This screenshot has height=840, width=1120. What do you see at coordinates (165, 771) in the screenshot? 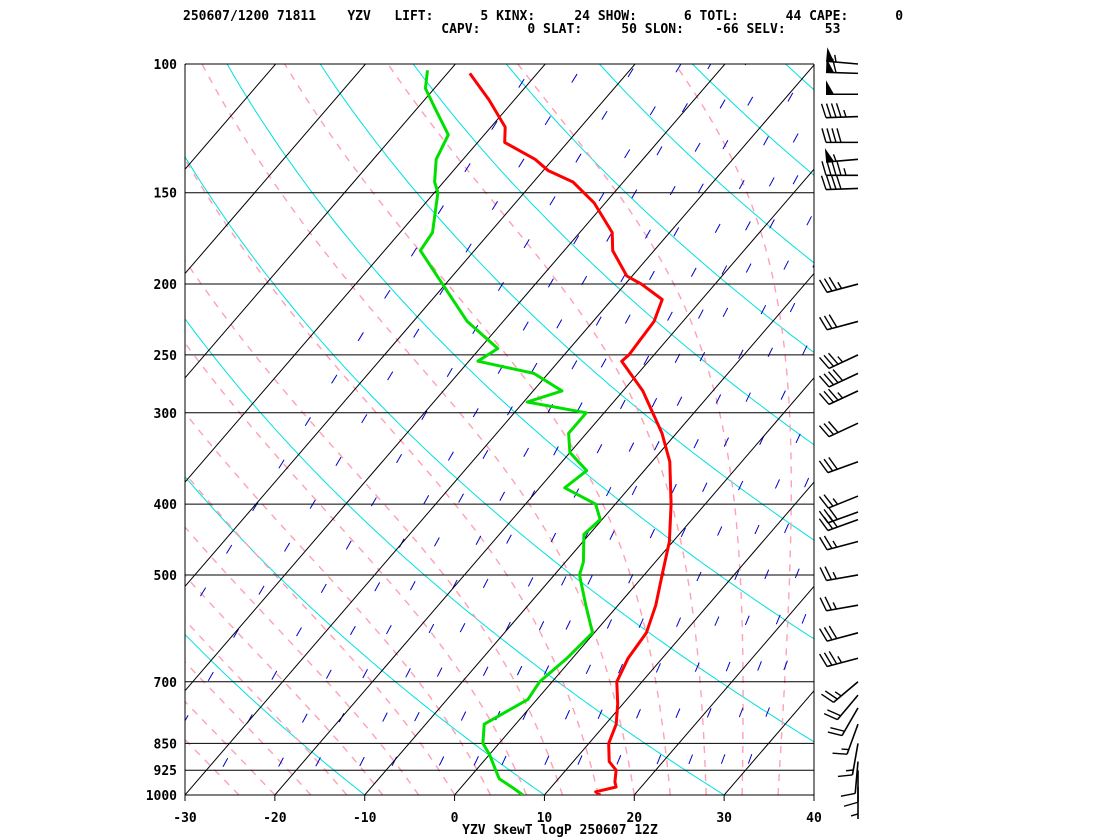
I see `pressure-tick-label: 925` at bounding box center [165, 771].